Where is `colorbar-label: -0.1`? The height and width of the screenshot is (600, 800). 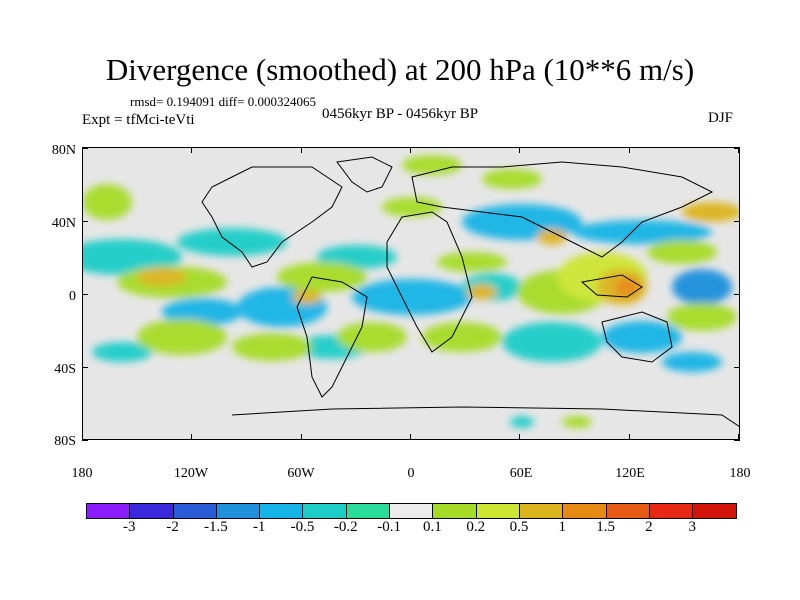
colorbar-label: -0.1 is located at coordinates (389, 527).